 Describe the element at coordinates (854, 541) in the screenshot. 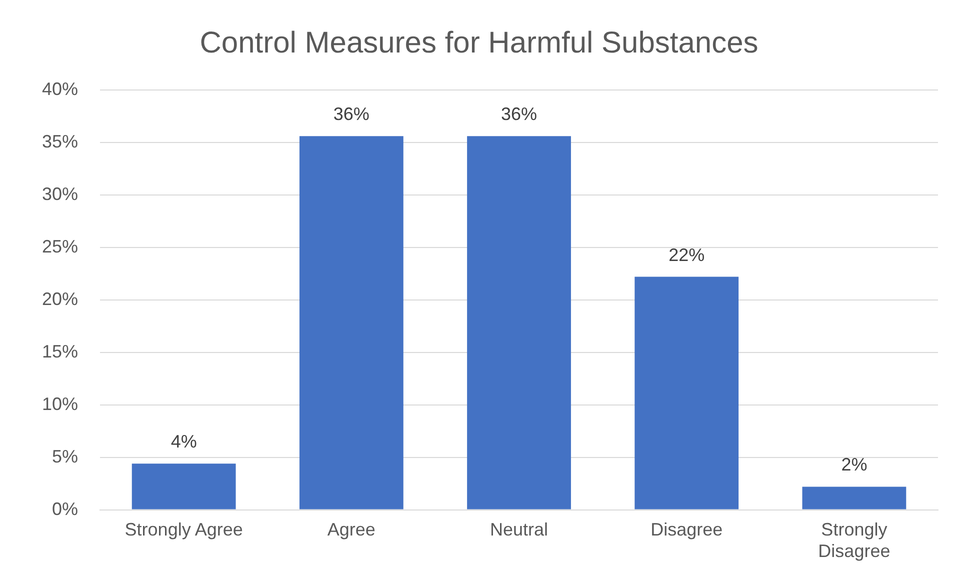

I see `x-tick-label: Strongly Disagree` at that location.